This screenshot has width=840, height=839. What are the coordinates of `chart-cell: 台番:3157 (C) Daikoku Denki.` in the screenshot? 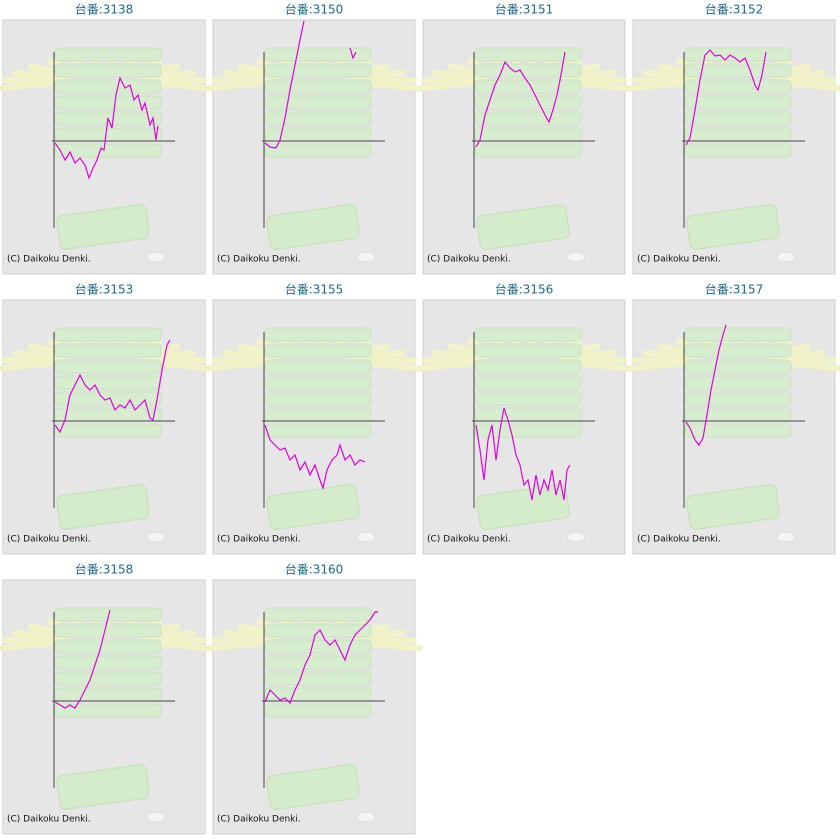 It's located at (732, 418).